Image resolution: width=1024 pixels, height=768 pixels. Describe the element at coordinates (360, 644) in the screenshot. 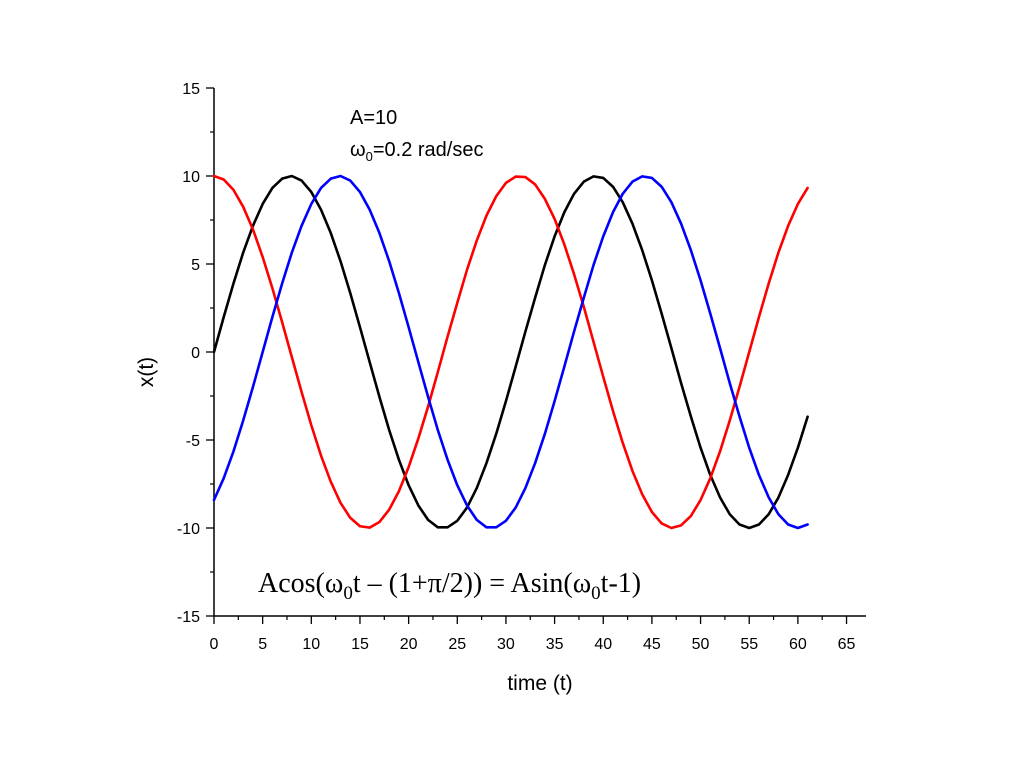

I see `x-tick-label: 15` at that location.